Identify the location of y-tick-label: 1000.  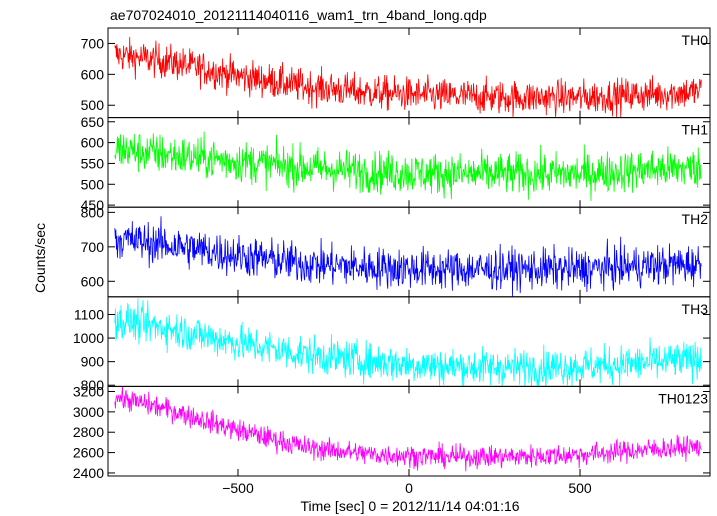
(88, 338).